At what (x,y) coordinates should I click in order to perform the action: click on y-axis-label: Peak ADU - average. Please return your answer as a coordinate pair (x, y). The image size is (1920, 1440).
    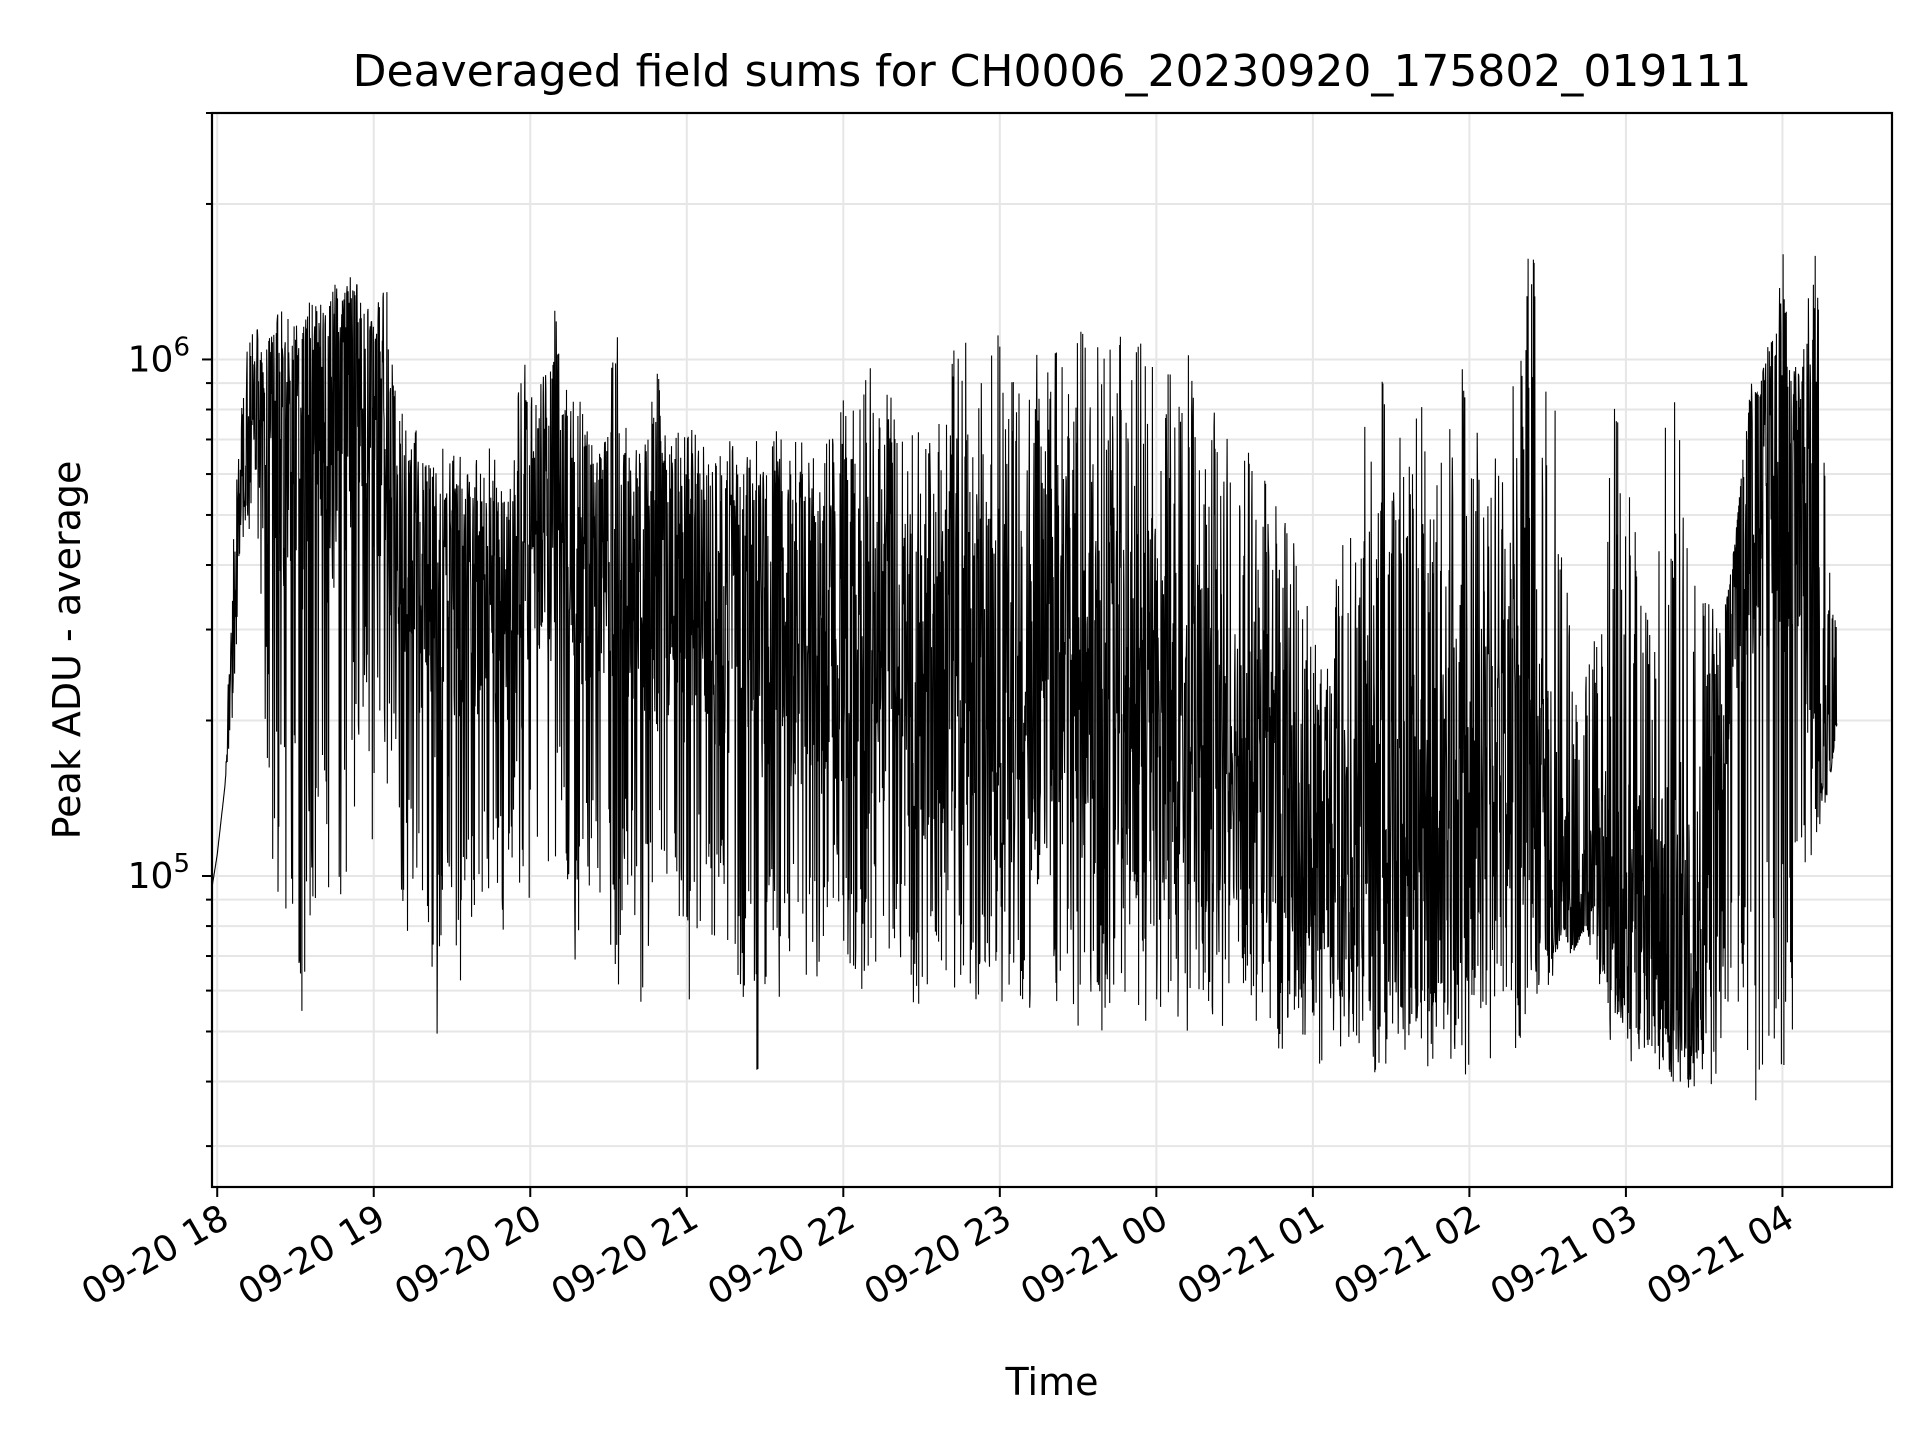
    Looking at the image, I should click on (67, 650).